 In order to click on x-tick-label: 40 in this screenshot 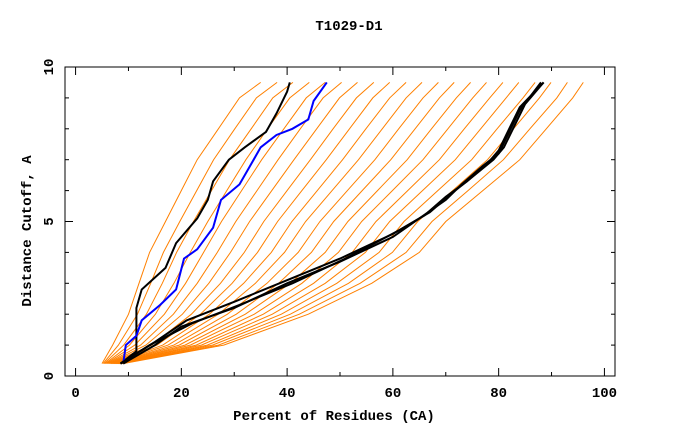, I will do `click(287, 394)`.